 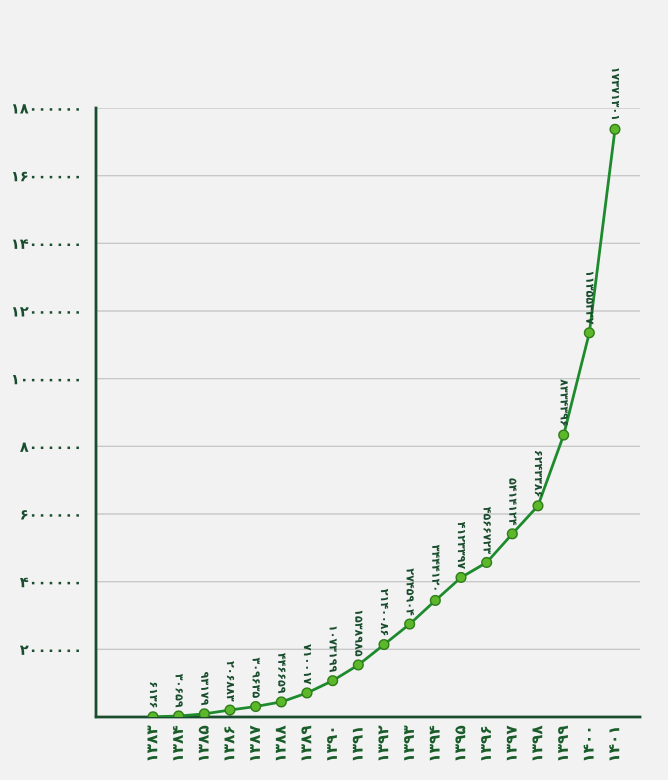 What do you see at coordinates (564, 402) in the screenshot?
I see `data-label: ۸۳۳۴۳۹۶` at bounding box center [564, 402].